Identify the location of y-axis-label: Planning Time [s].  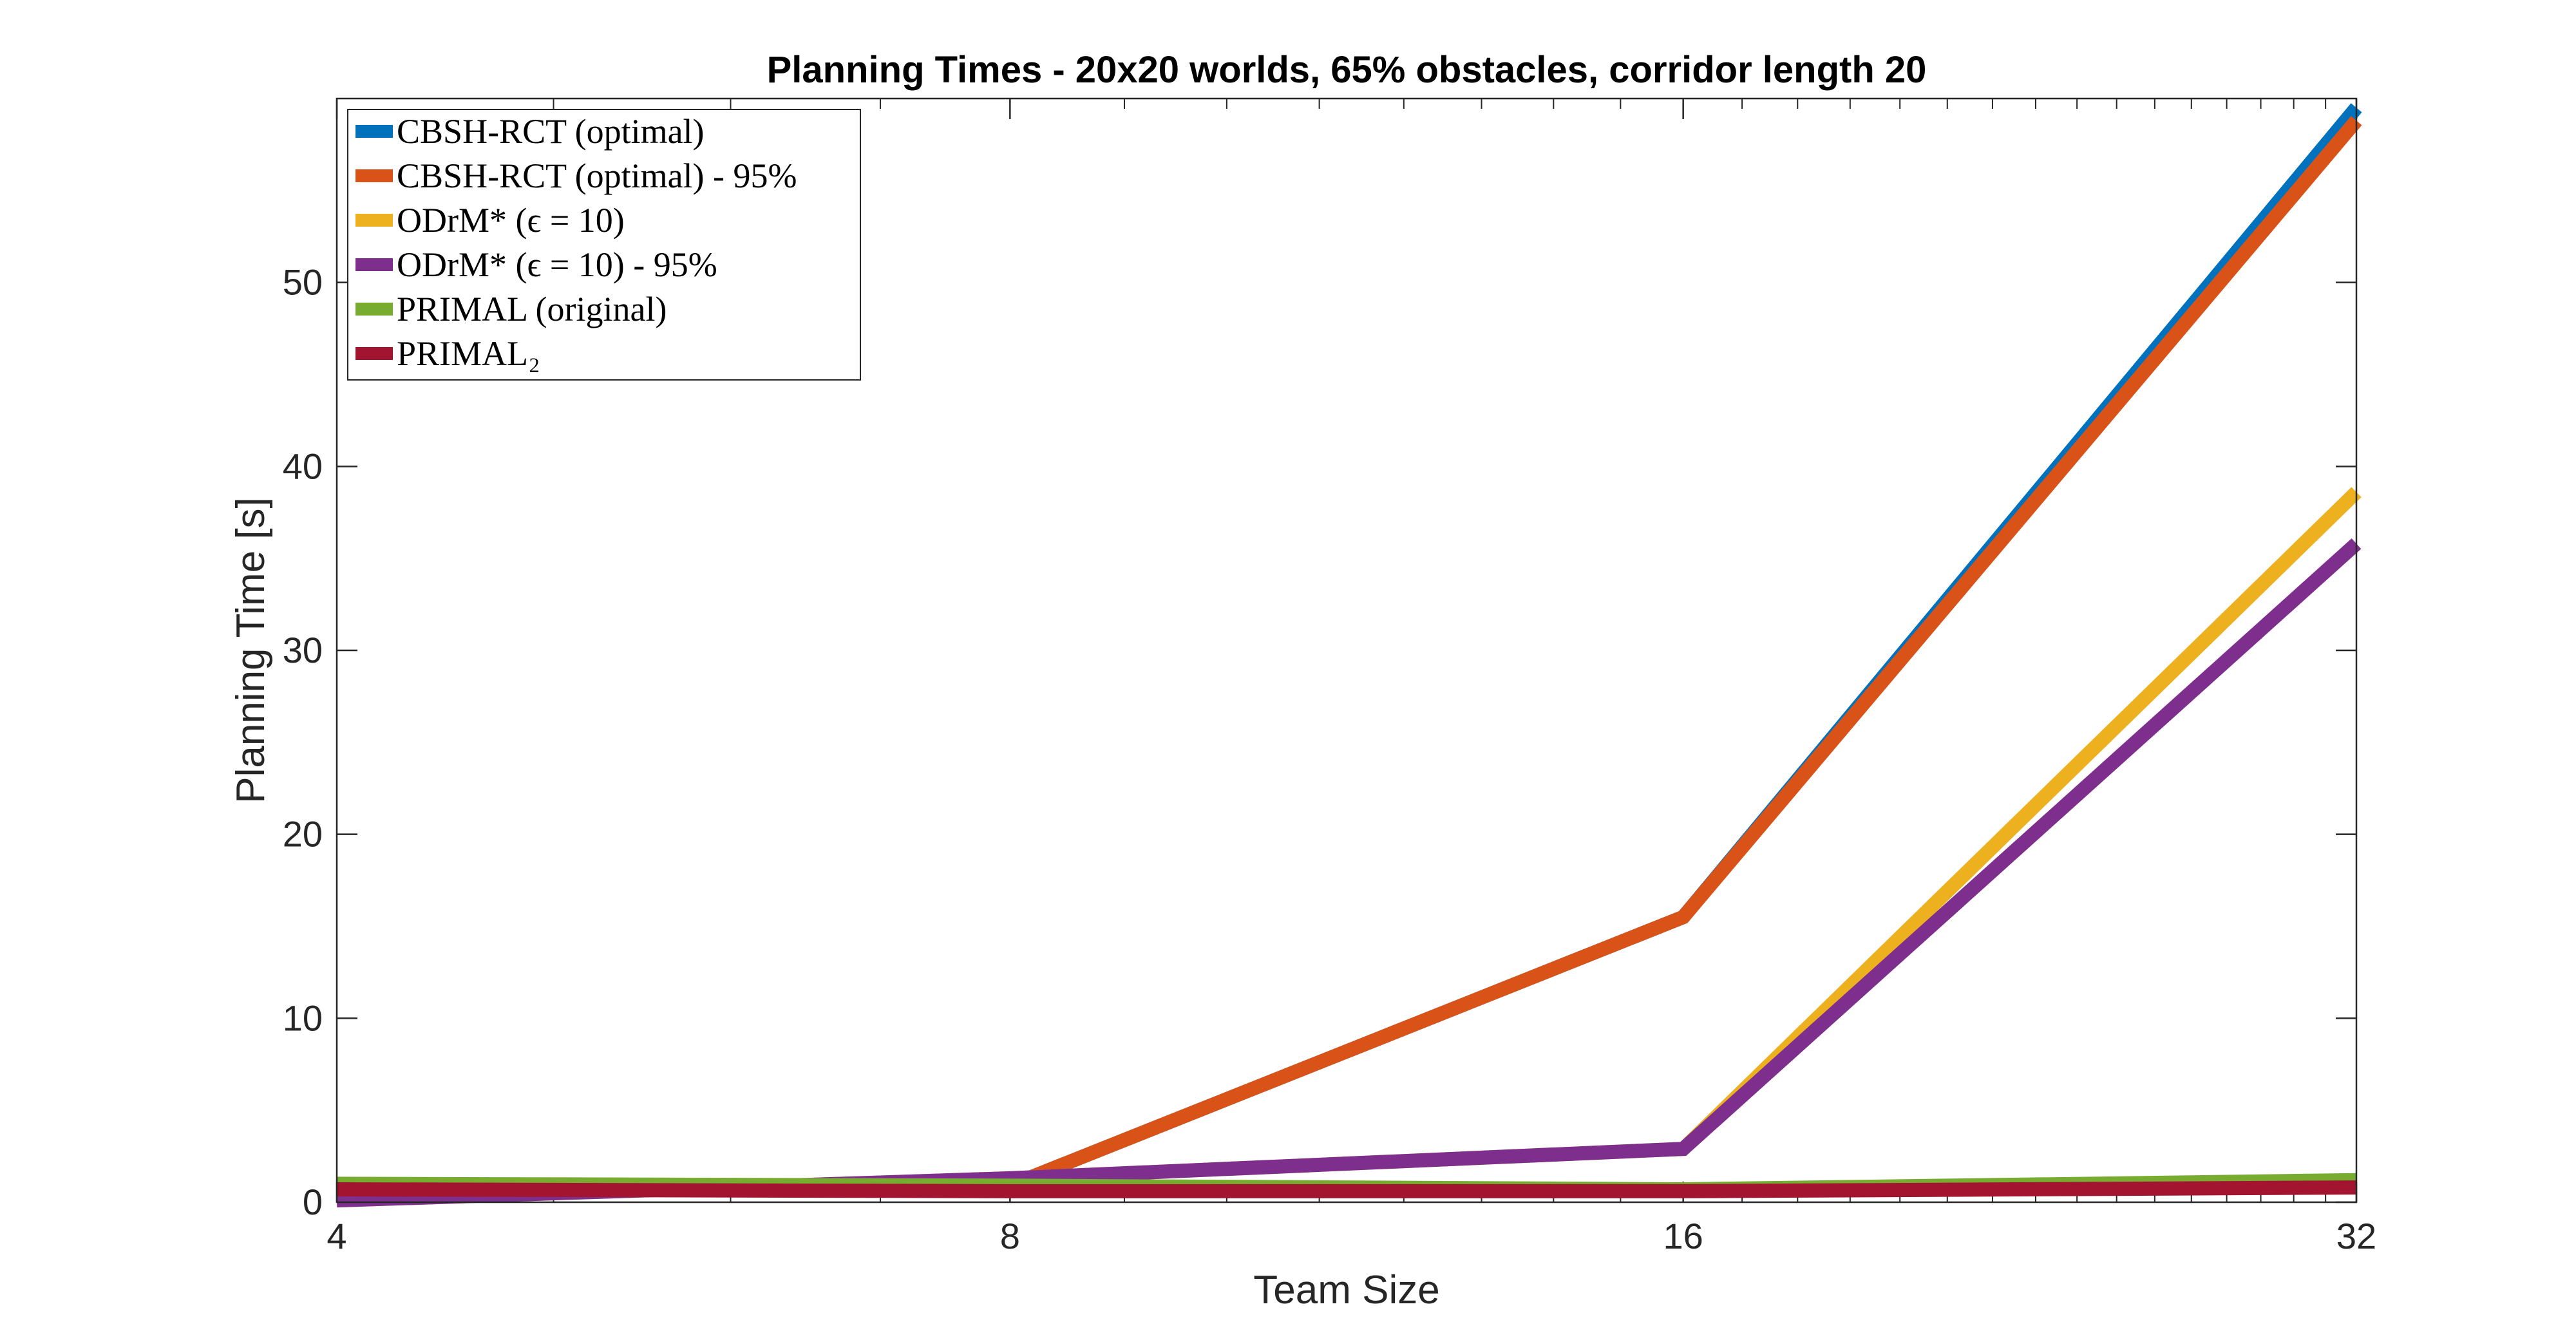
(251, 650).